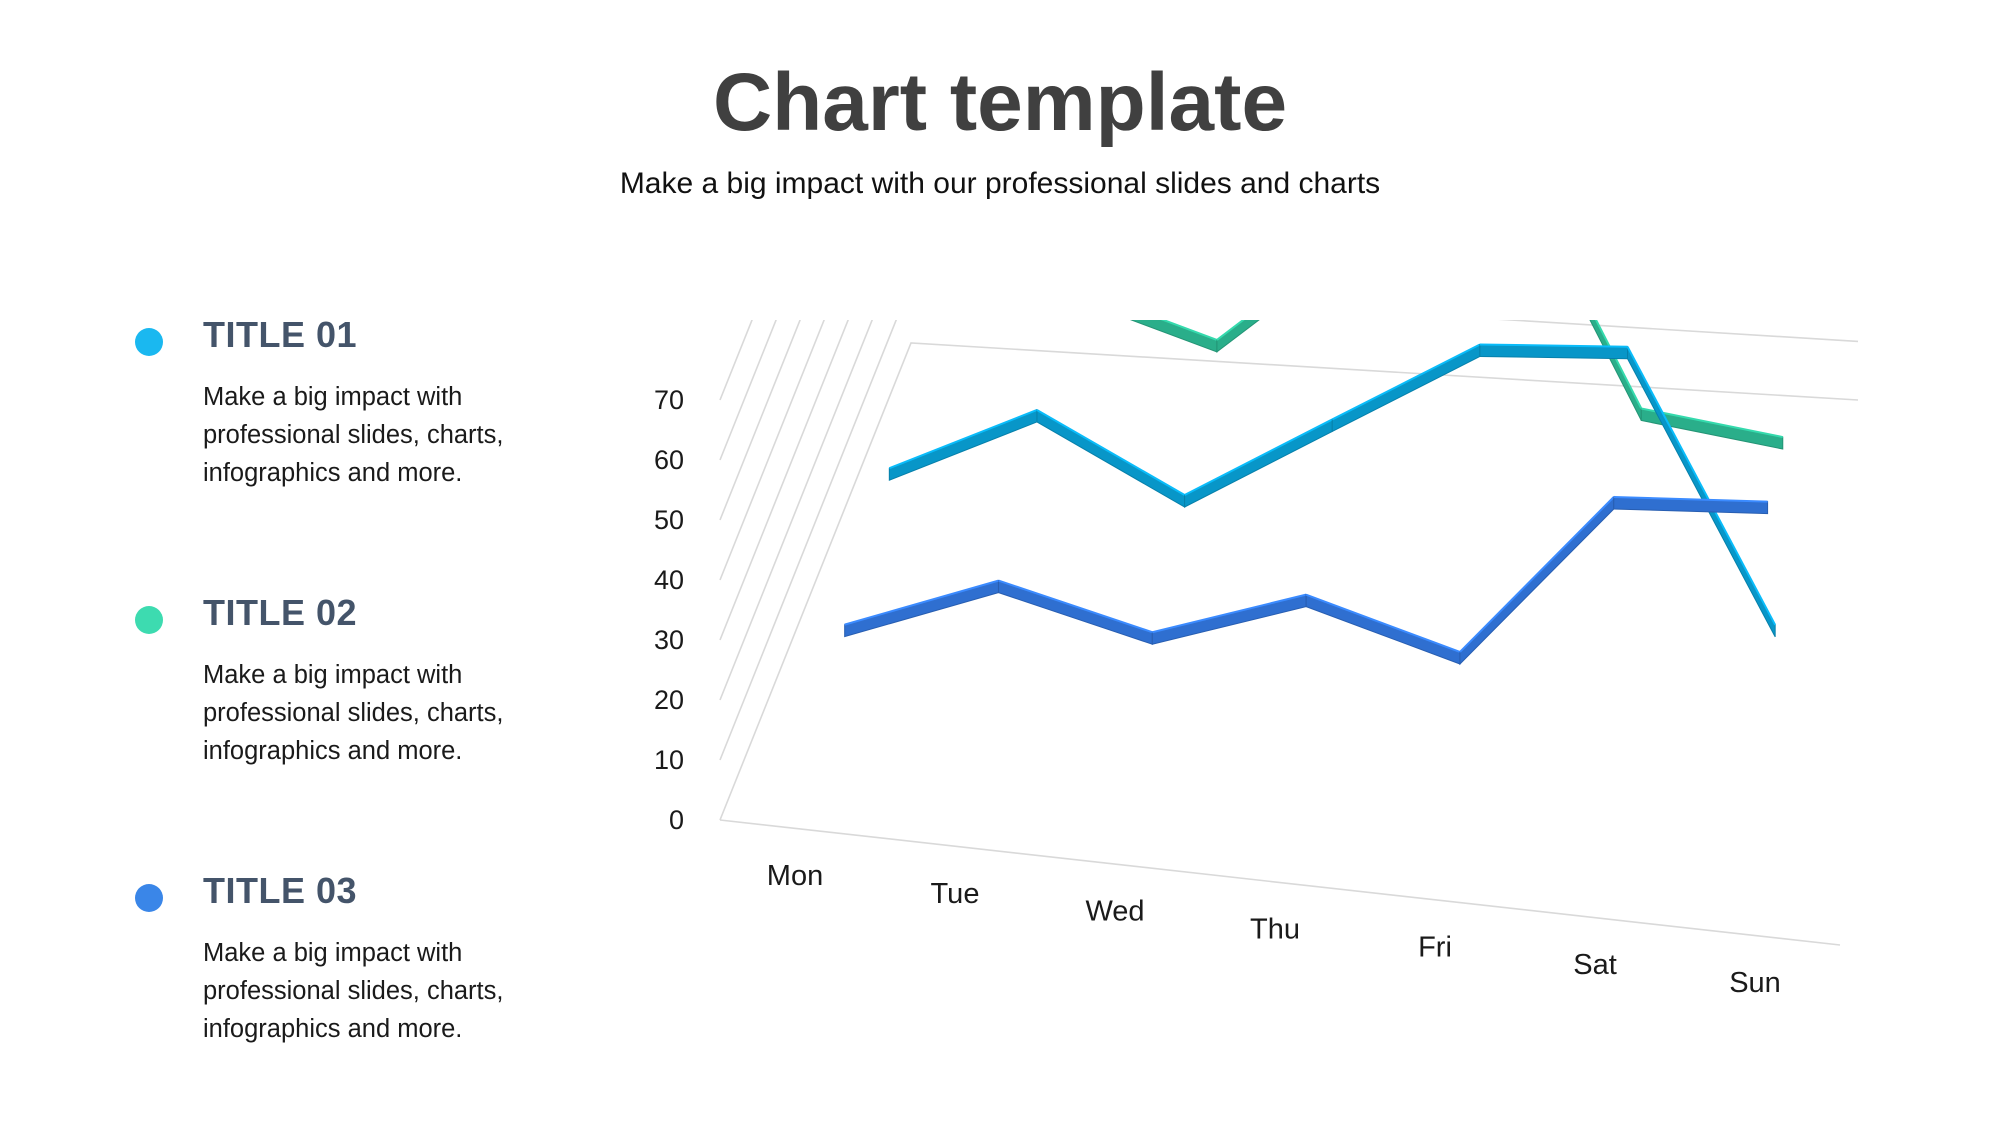  What do you see at coordinates (1275, 930) in the screenshot?
I see `x-tick-label: Thu` at bounding box center [1275, 930].